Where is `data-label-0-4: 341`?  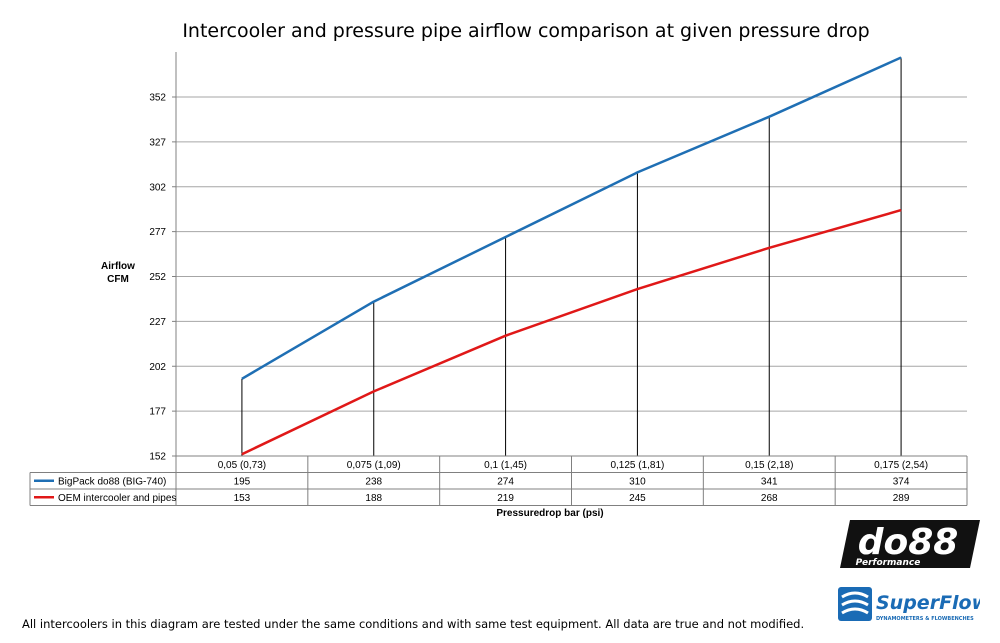
data-label-0-4: 341 is located at coordinates (769, 482).